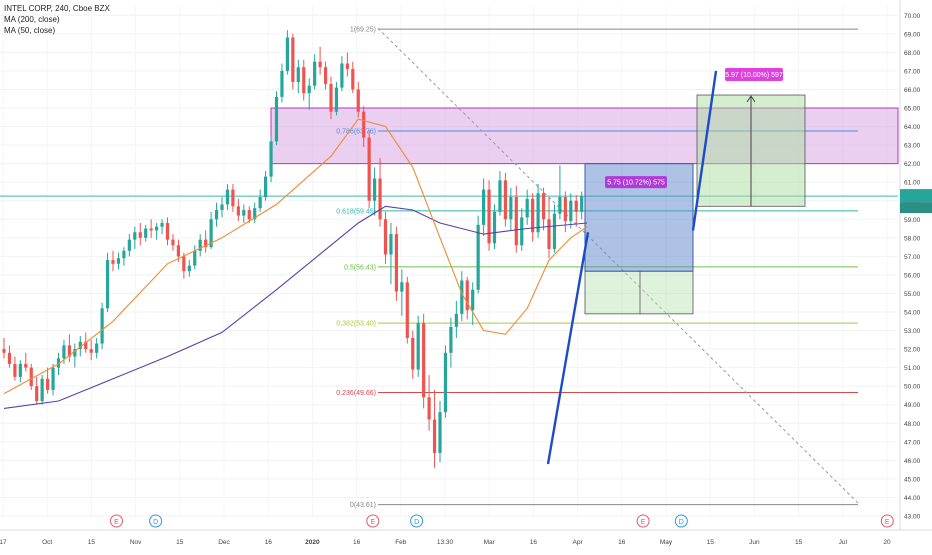  Describe the element at coordinates (666, 542) in the screenshot. I see `time-tick: May` at that location.